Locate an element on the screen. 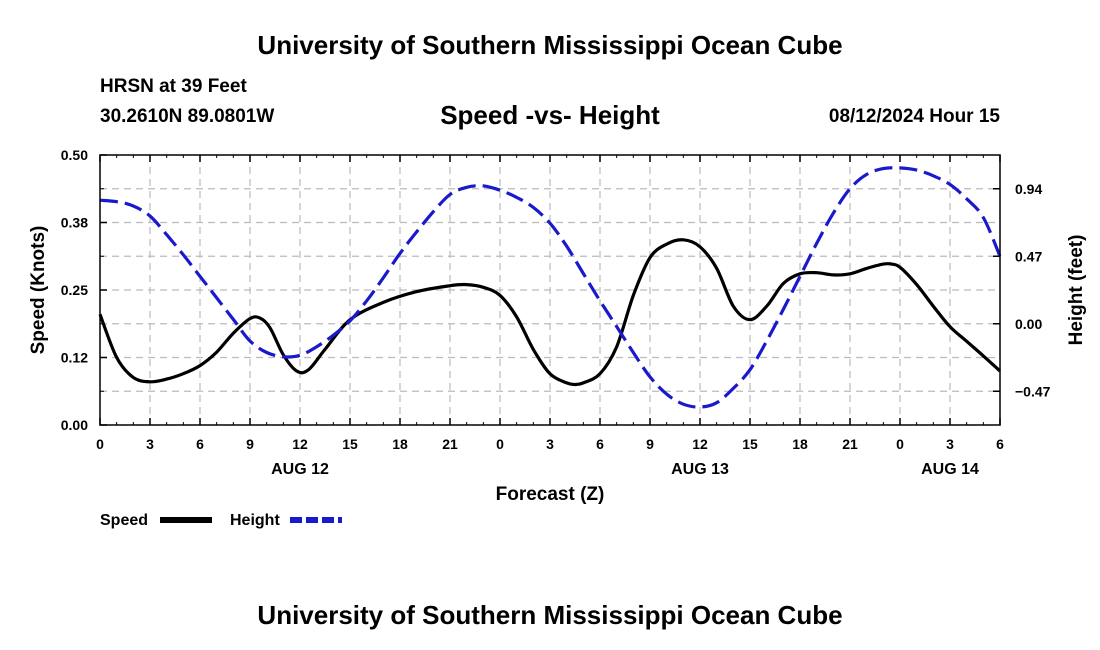 Image resolution: width=1100 pixels, height=650 pixels. date-label: AUG 13 is located at coordinates (700, 469).